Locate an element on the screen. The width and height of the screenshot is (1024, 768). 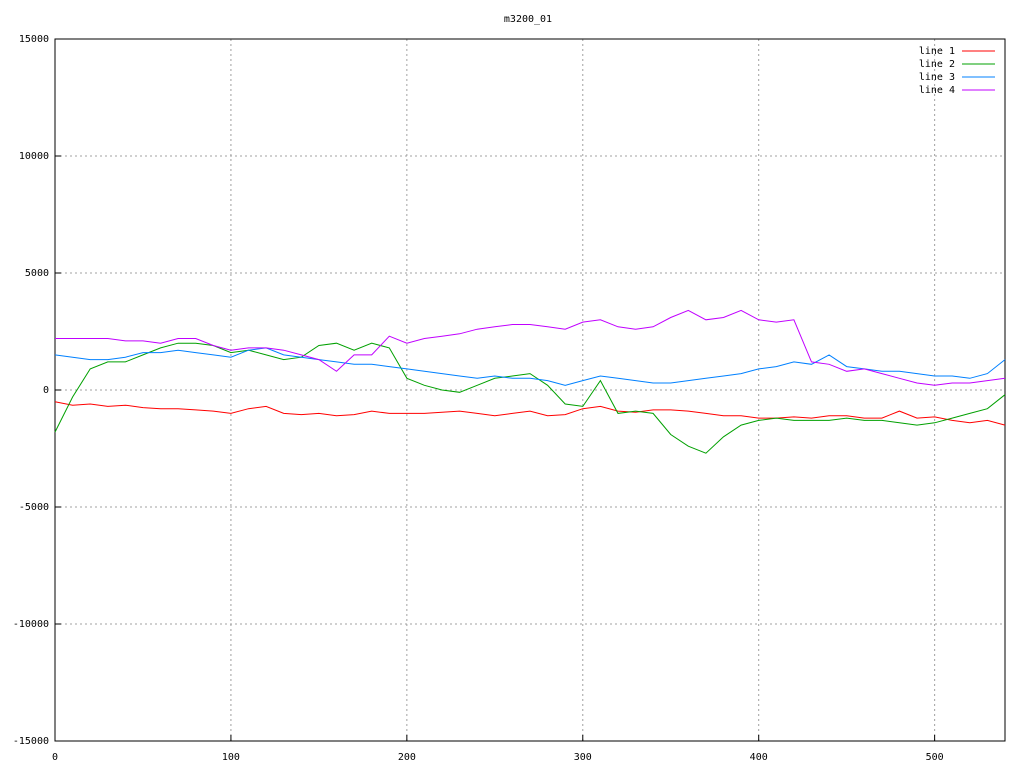
y-tick-label: -15000 is located at coordinates (31, 741).